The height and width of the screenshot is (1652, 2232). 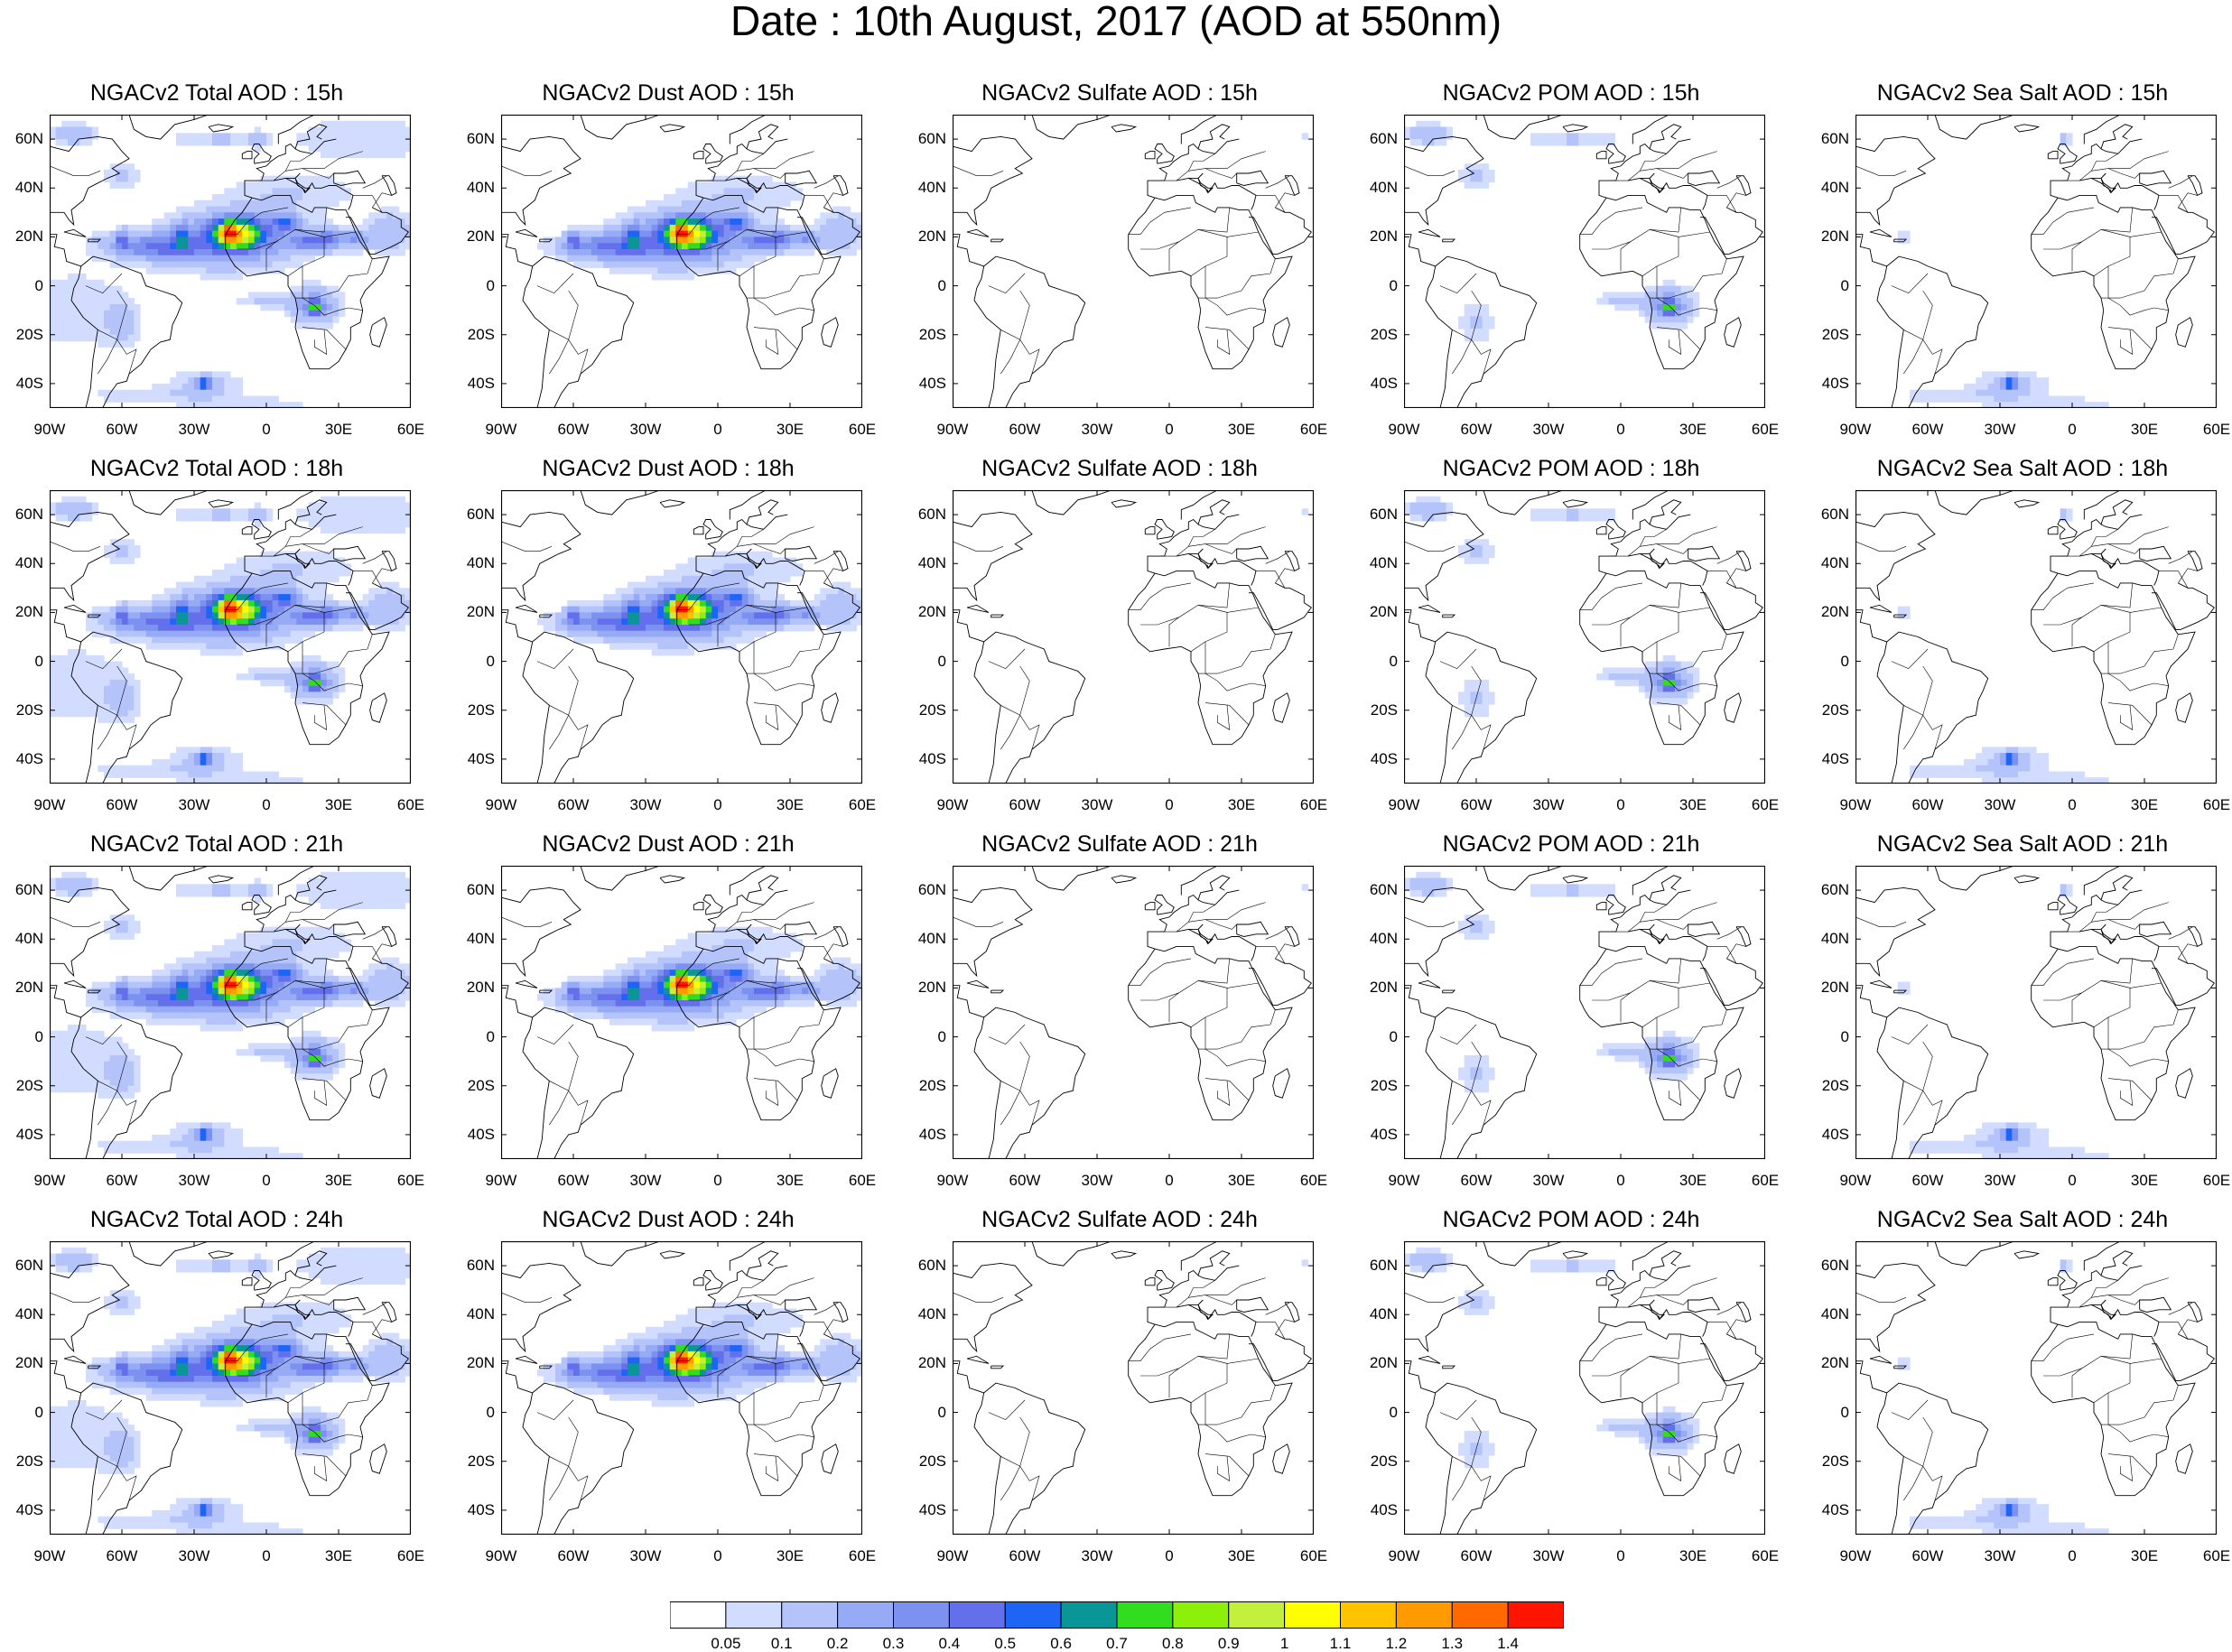 I want to click on colorbar-tick-label: 0.1, so click(x=782, y=1643).